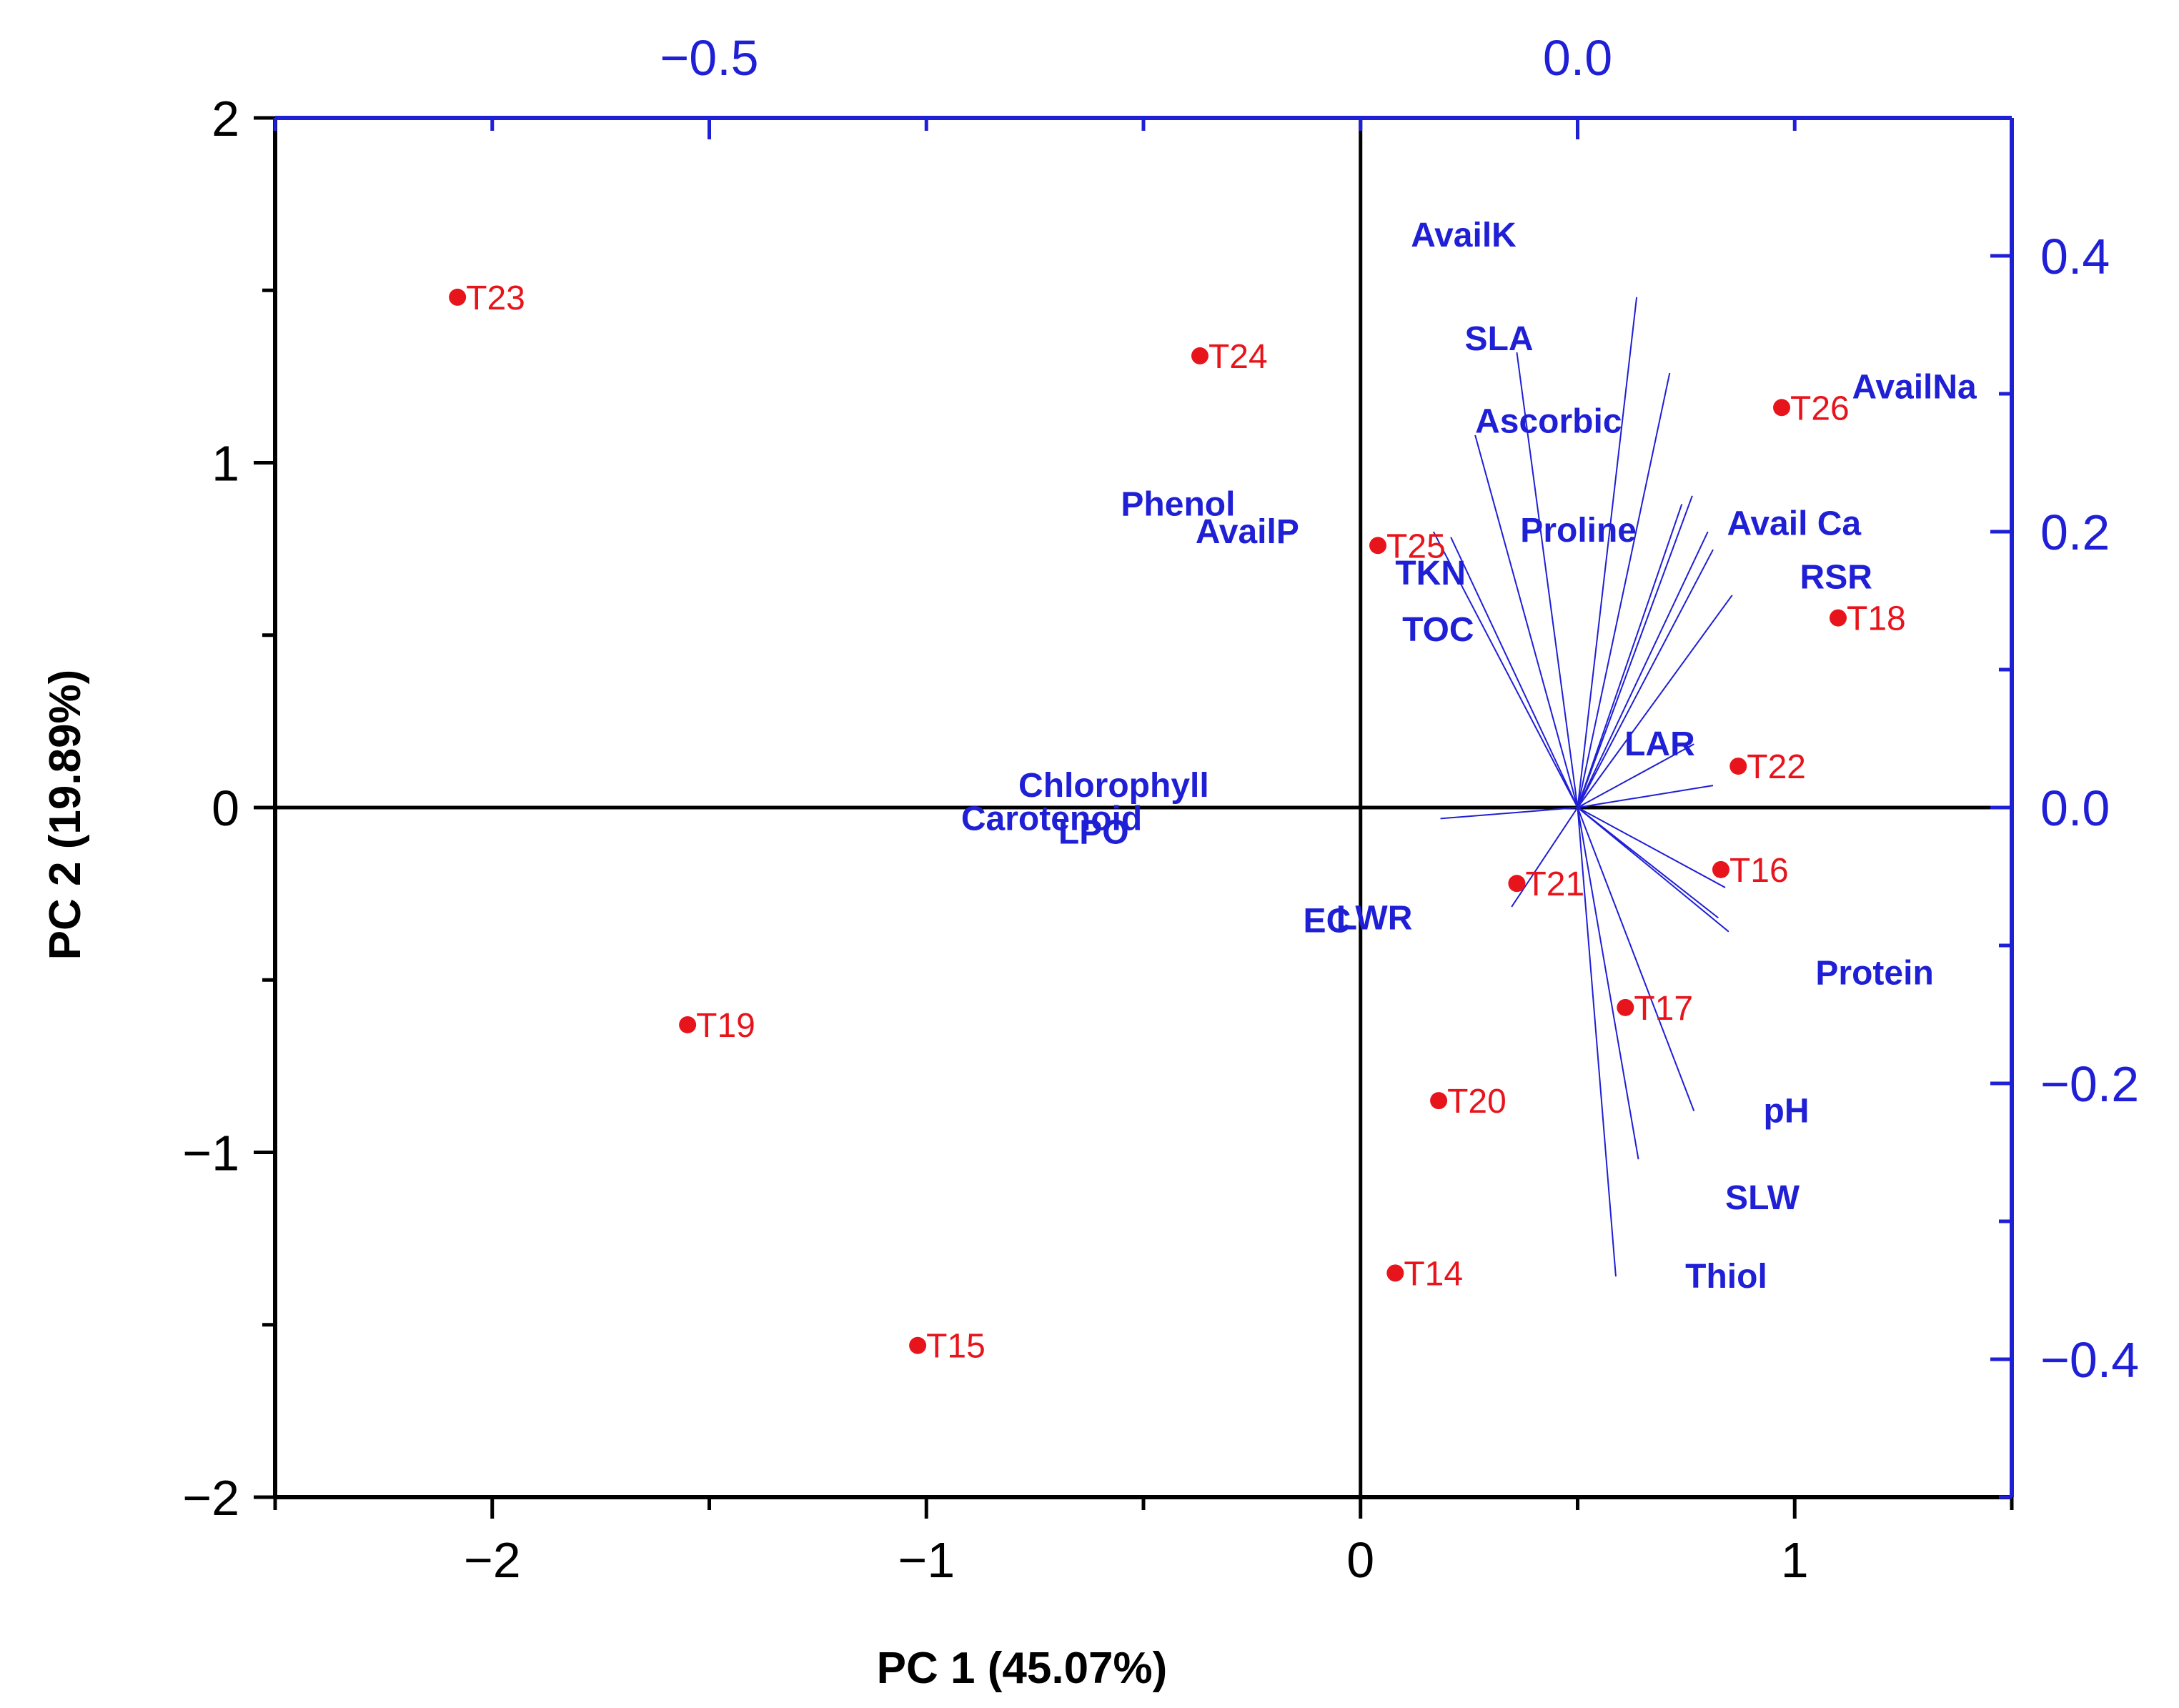 This screenshot has width=2179, height=1708. I want to click on loading-label: SLW, so click(1763, 1198).